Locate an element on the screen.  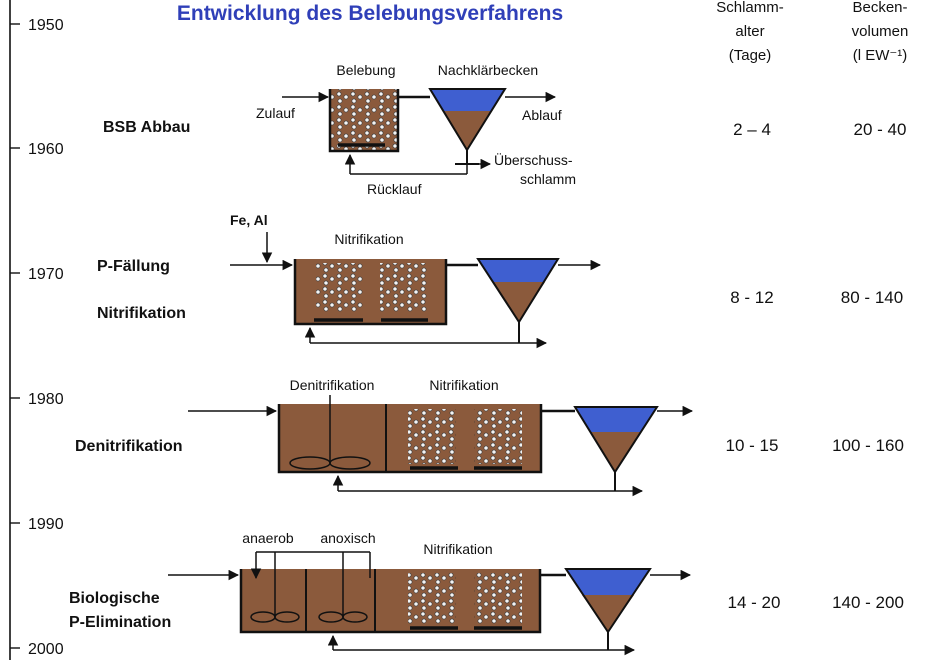
flow-label: schlamm is located at coordinates (548, 179).